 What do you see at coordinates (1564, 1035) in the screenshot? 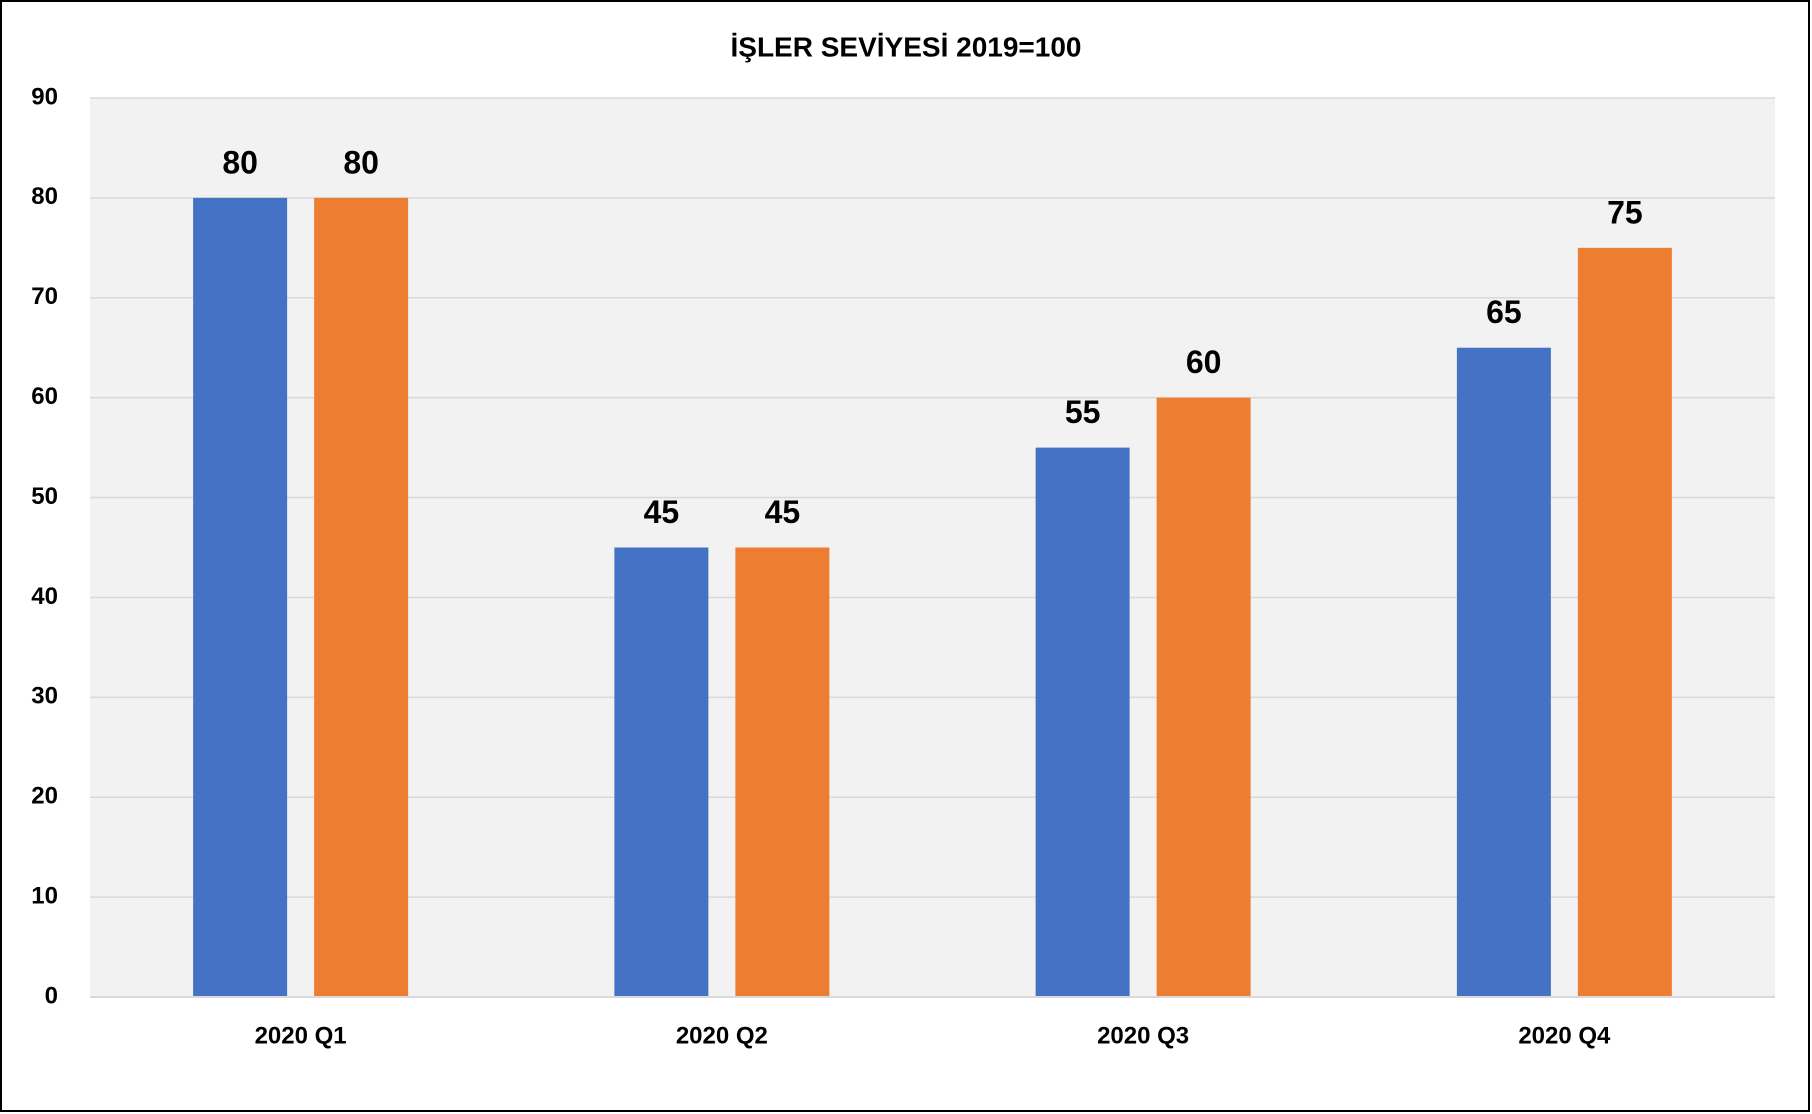
I see `x-tick-label: 2020 Q4` at bounding box center [1564, 1035].